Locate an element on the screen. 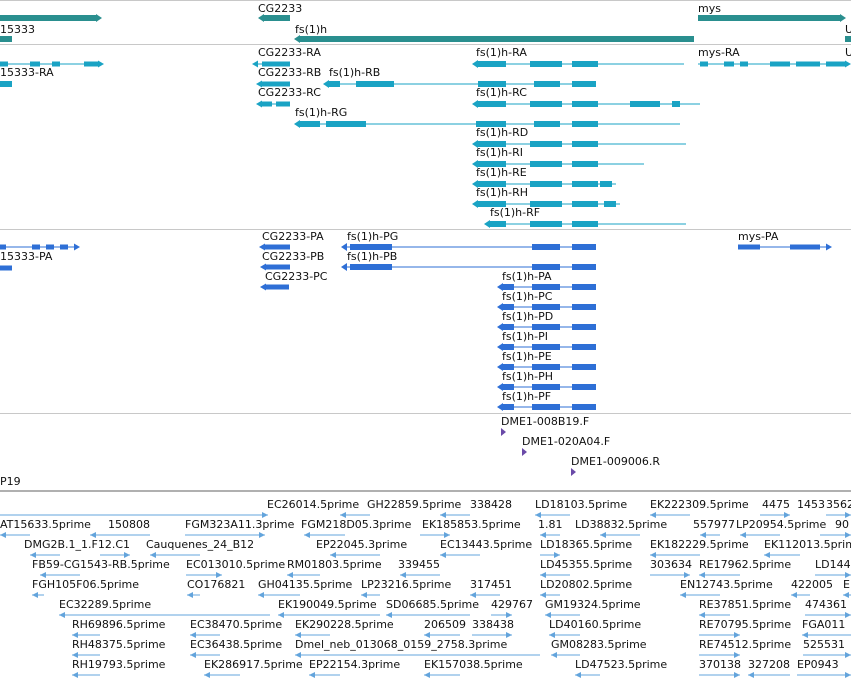  est-label: 1.81 is located at coordinates (550, 524).